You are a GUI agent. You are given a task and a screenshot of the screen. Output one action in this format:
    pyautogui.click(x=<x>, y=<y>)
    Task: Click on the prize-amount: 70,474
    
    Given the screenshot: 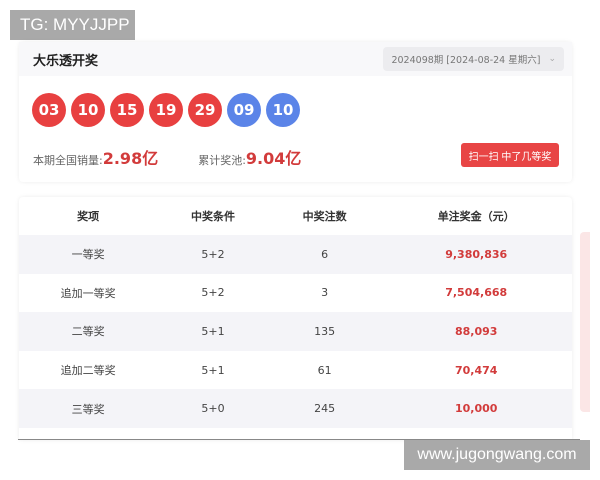 What is the action you would take?
    pyautogui.click(x=476, y=370)
    